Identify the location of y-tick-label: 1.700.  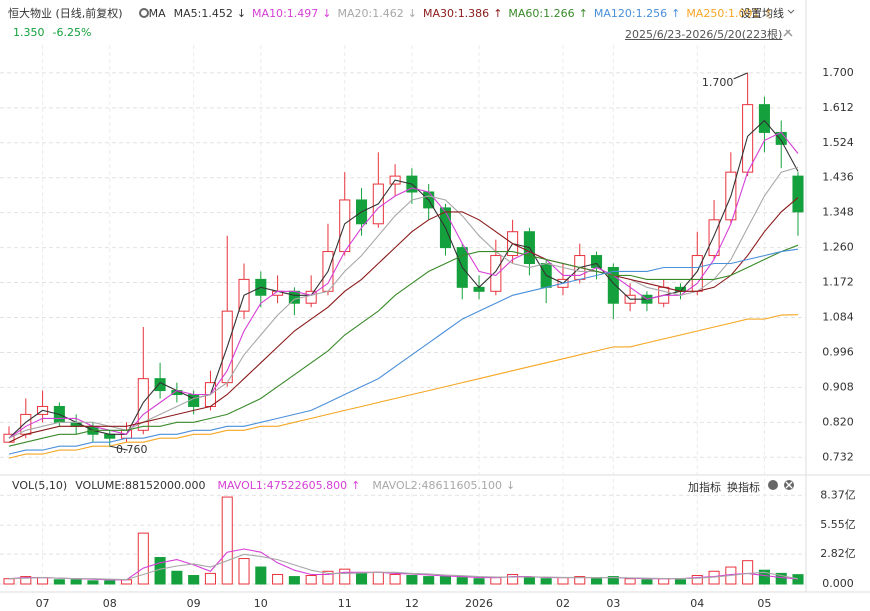
(838, 72).